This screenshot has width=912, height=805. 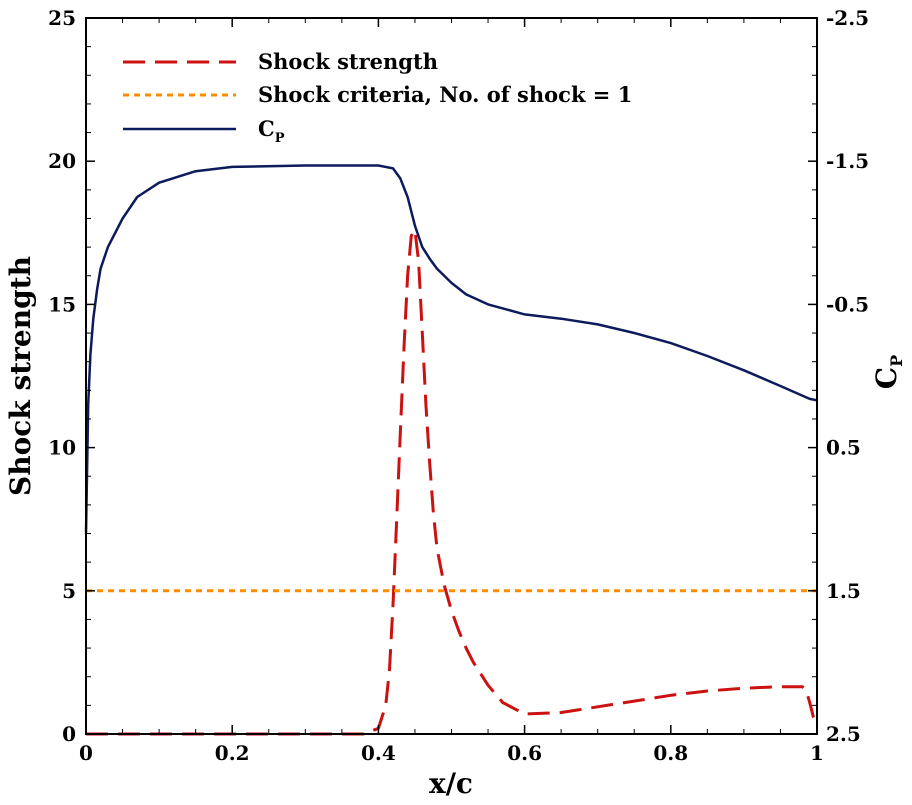 What do you see at coordinates (62, 448) in the screenshot?
I see `left-y-tick-label: 10` at bounding box center [62, 448].